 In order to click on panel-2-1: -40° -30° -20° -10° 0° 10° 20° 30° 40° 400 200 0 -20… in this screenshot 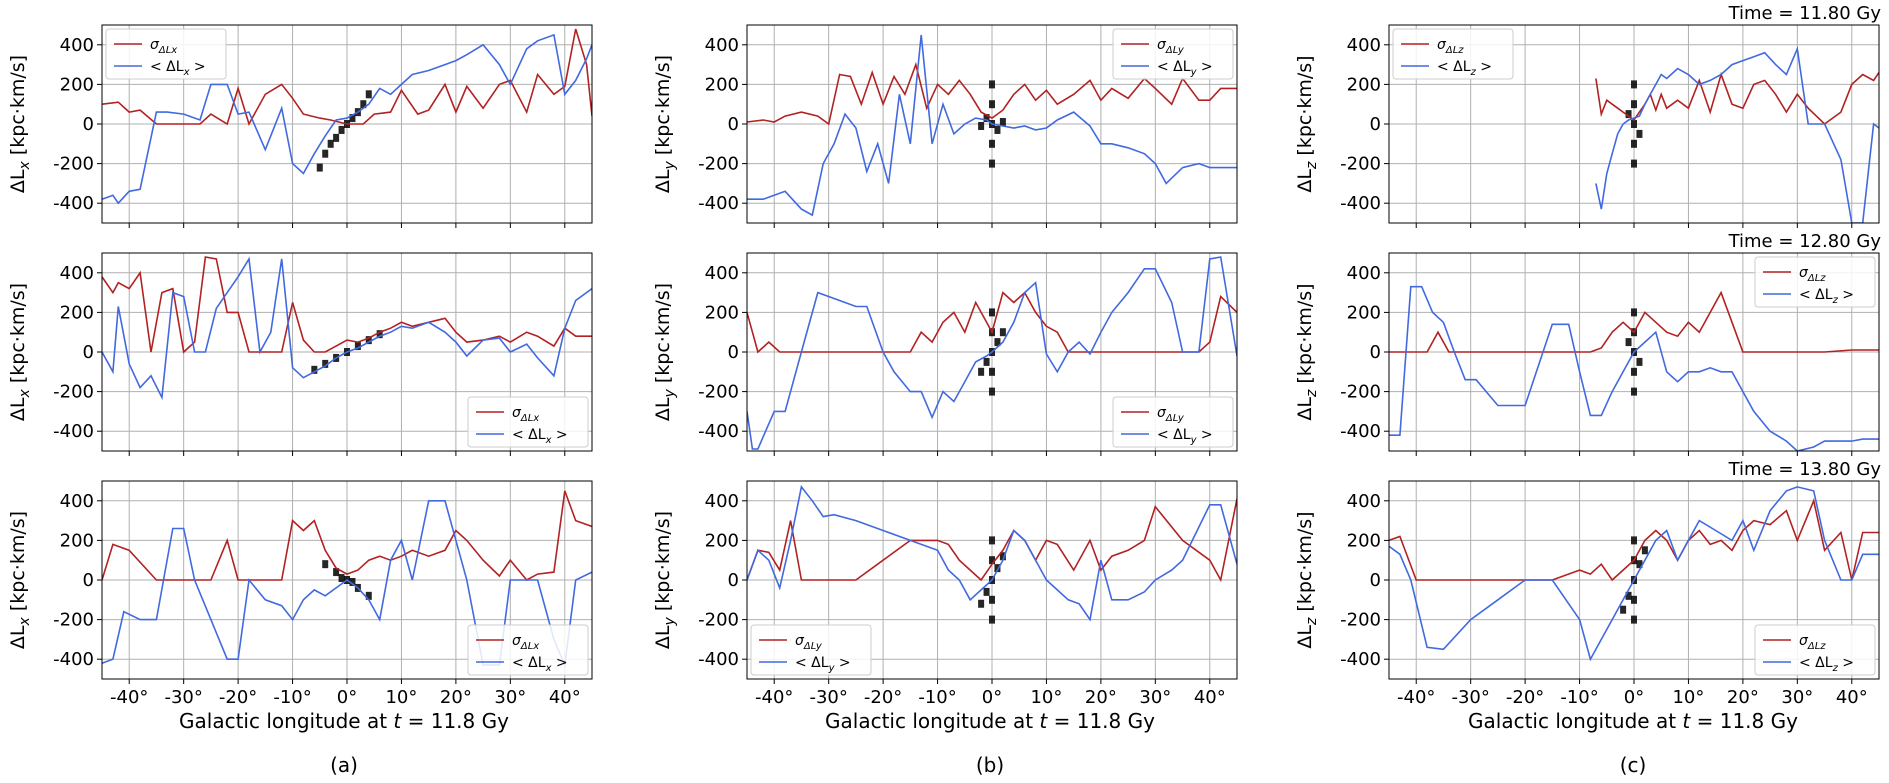, I will do `click(945, 594)`.